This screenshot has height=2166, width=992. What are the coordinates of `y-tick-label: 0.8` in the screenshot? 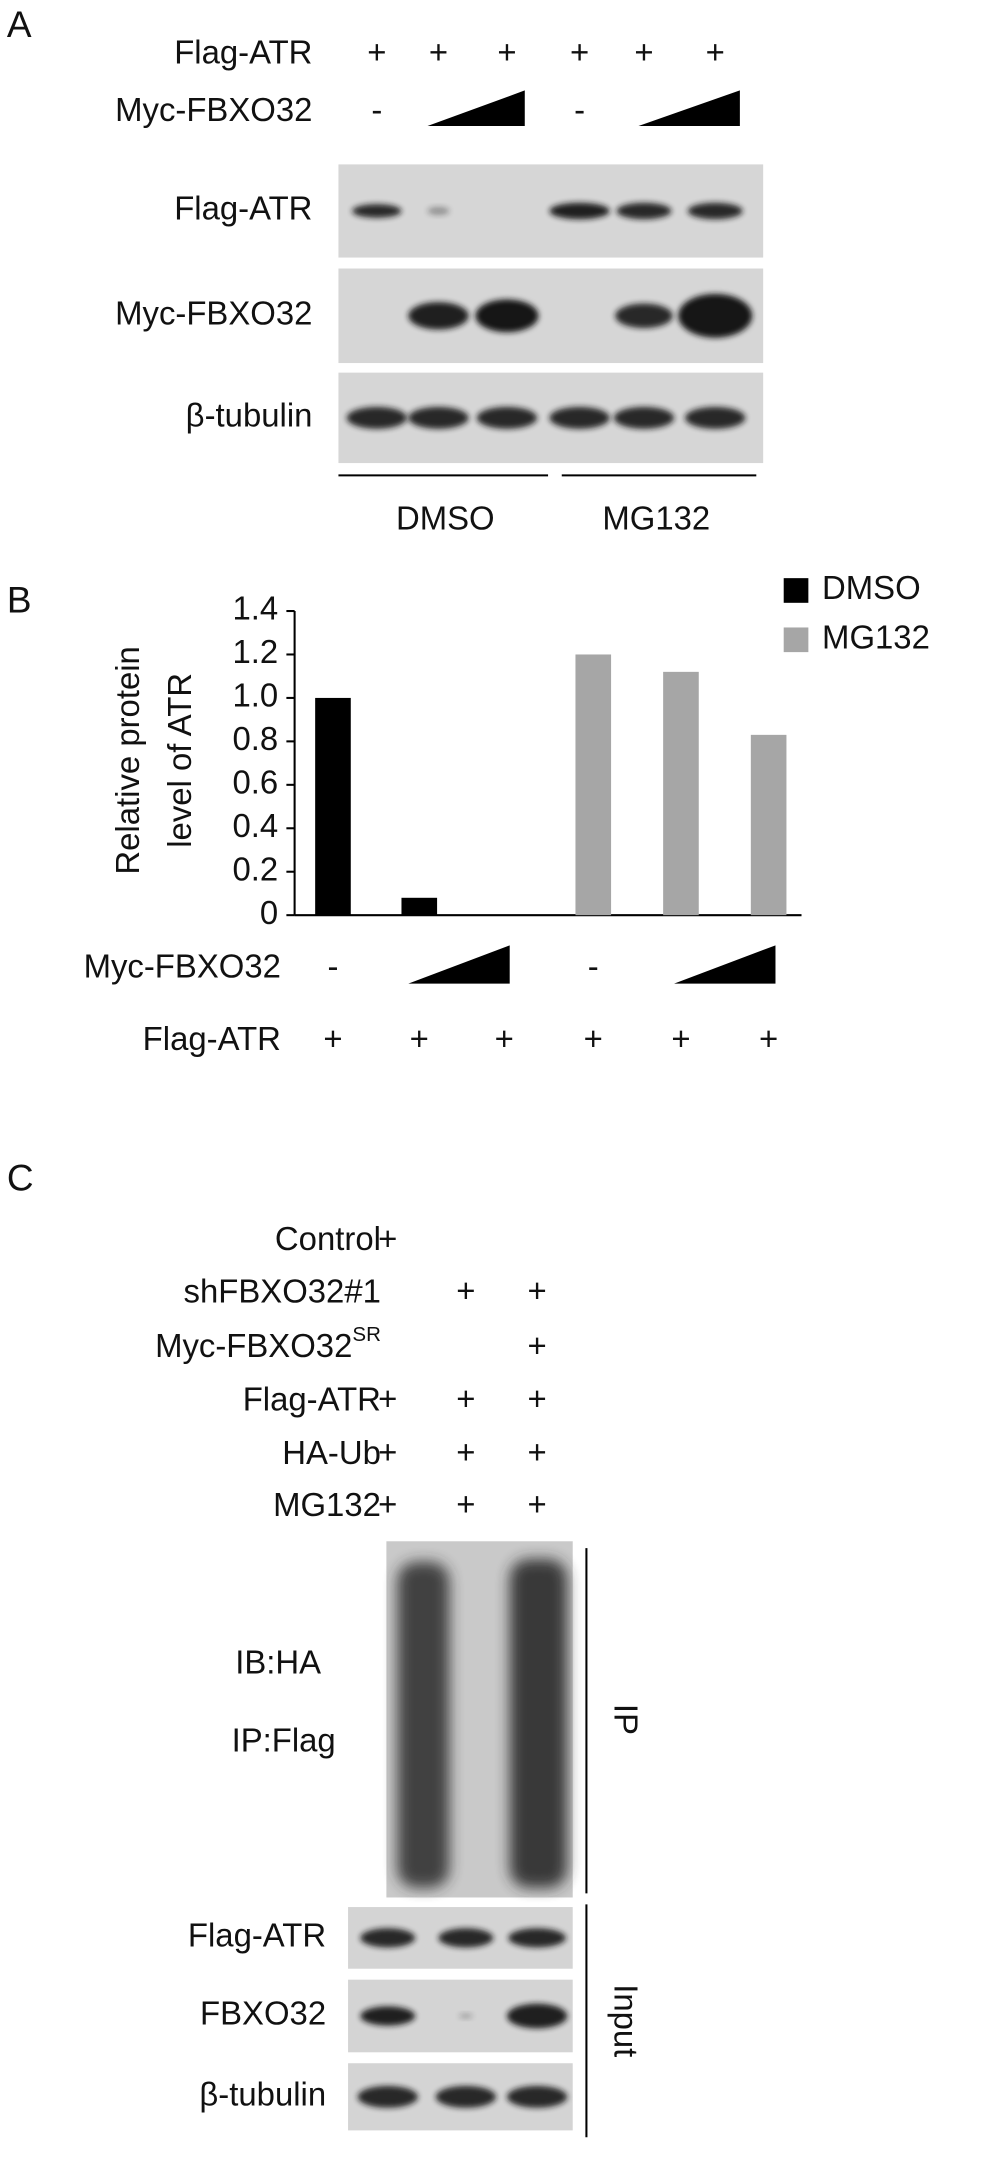 It's located at (255, 738).